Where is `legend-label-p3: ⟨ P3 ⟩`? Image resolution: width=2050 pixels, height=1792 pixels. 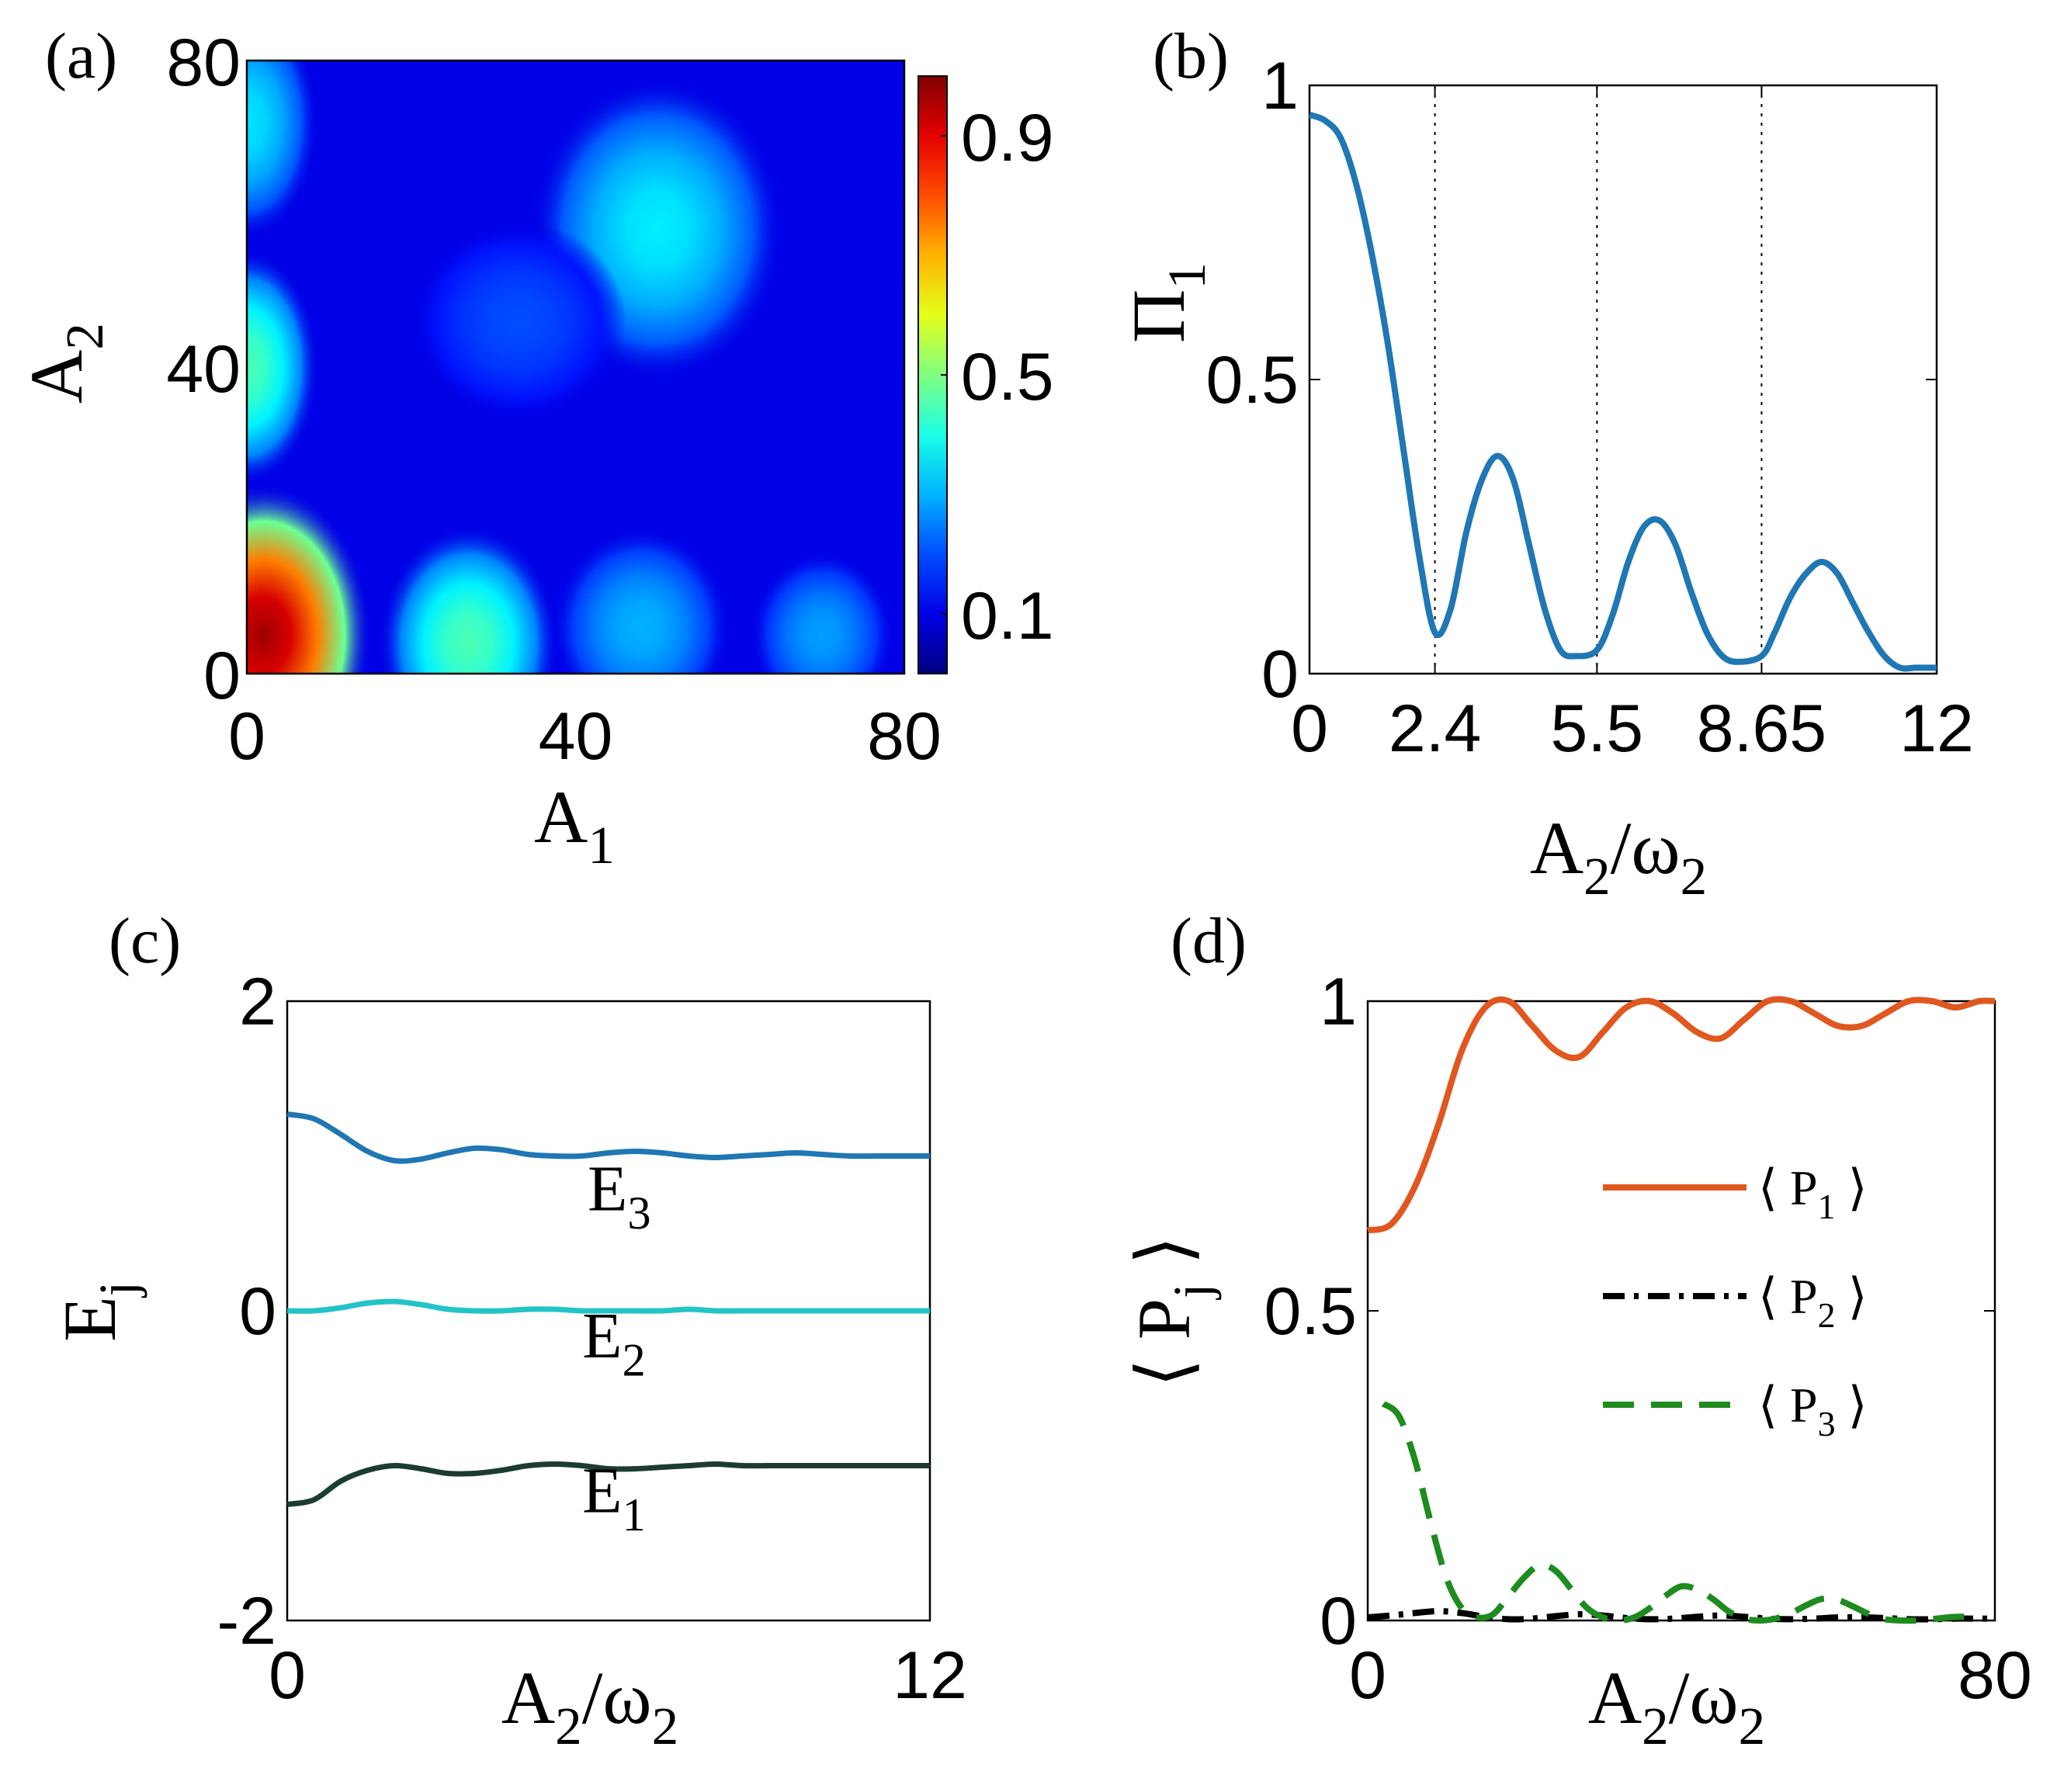 legend-label-p3: ⟨ P3 ⟩ is located at coordinates (1813, 1411).